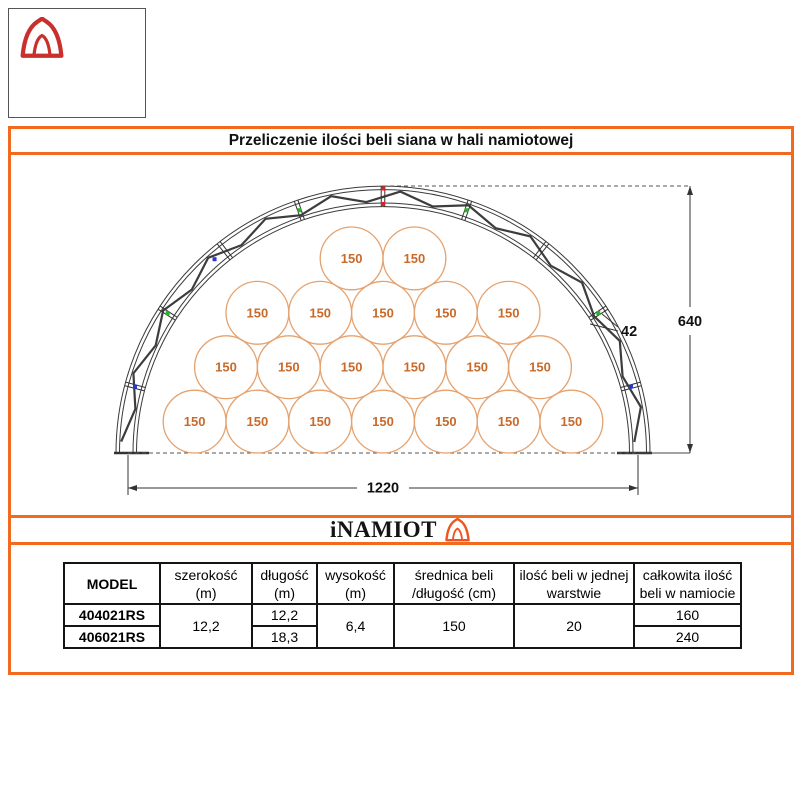 Image resolution: width=800 pixels, height=800 pixels. Describe the element at coordinates (687, 637) in the screenshot. I see `cell-calkowita-2: 240` at that location.